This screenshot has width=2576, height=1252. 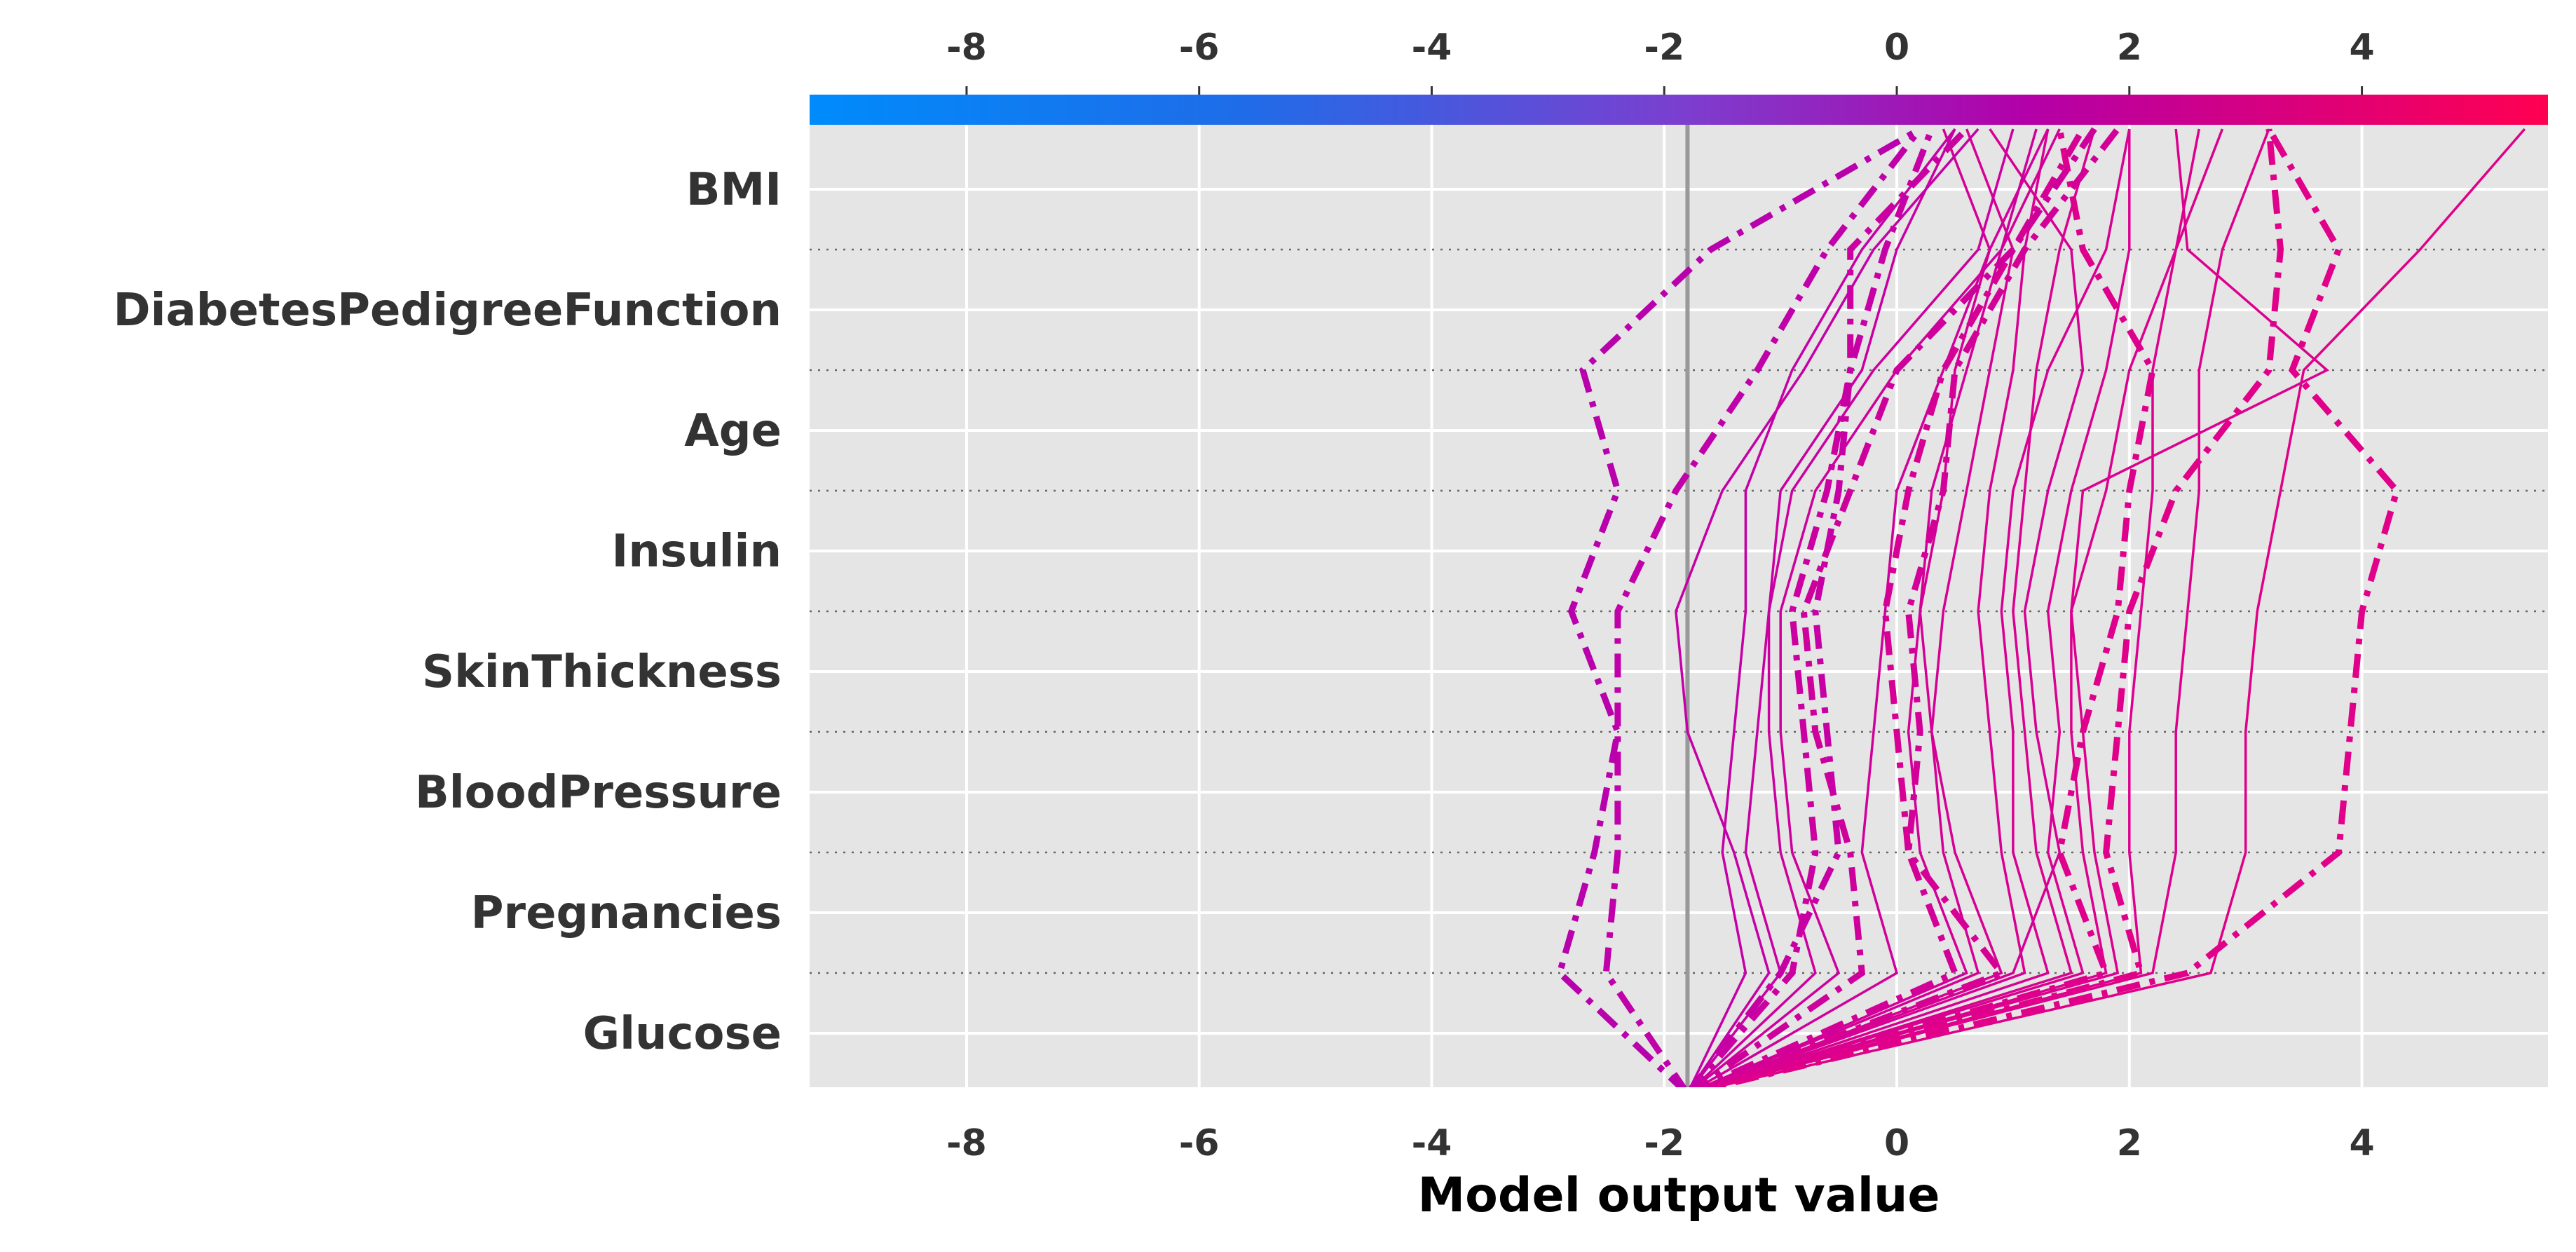 I want to click on feature-label: Pregnancies, so click(x=626, y=913).